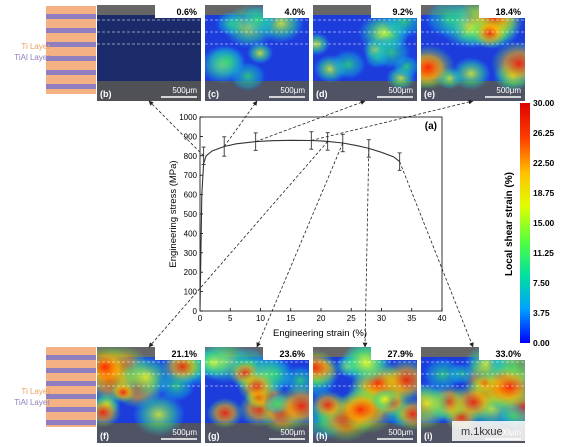 Image resolution: width=568 pixels, height=447 pixels. I want to click on x-tick-label: 15, so click(290, 318).